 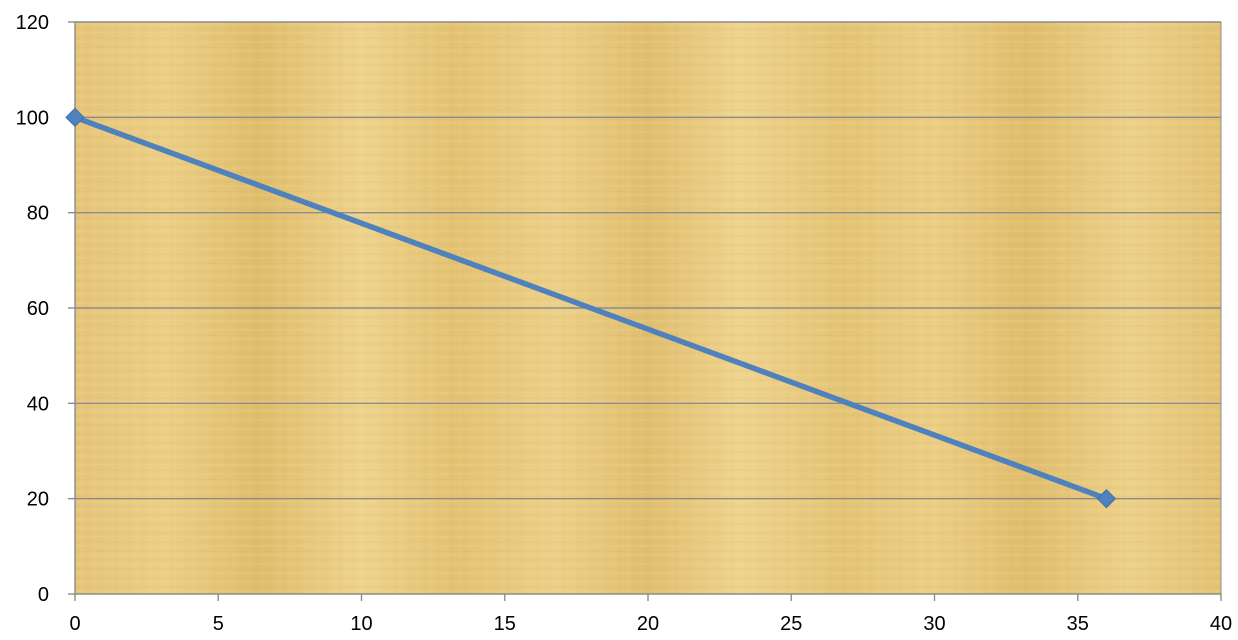 I want to click on x-tick-label-35: 35, so click(x=1078, y=624).